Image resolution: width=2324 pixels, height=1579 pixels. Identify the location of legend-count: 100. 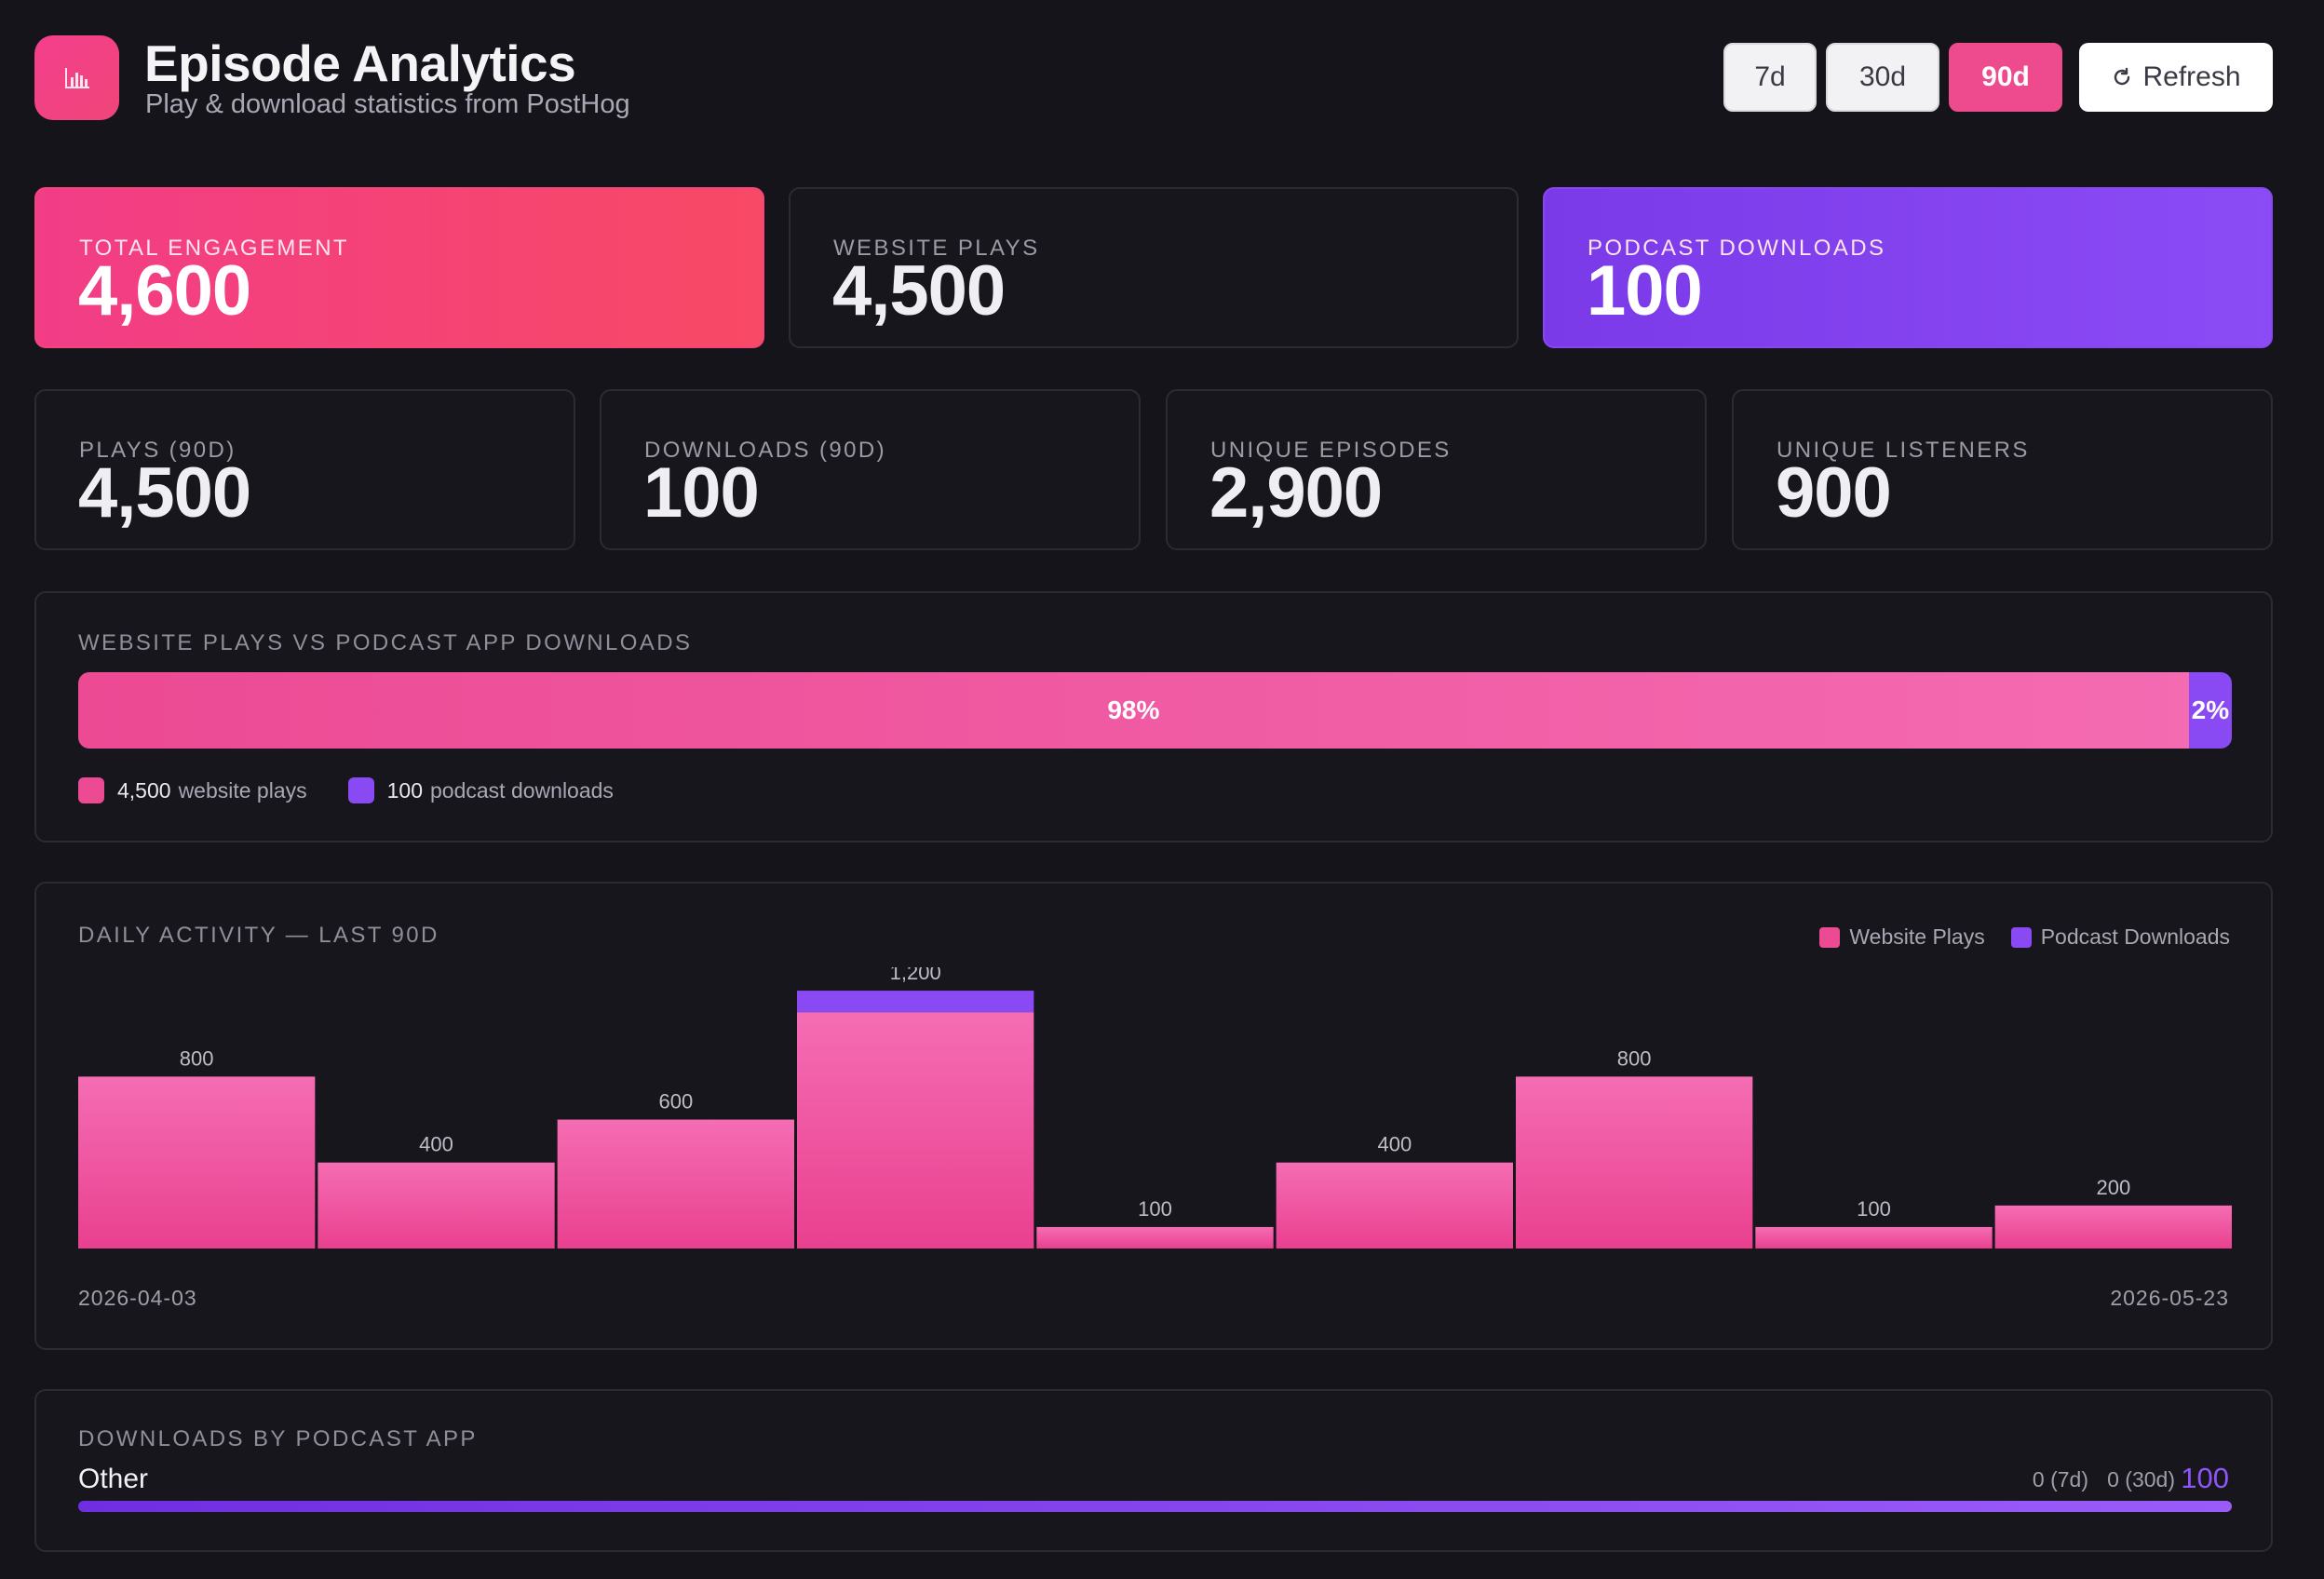
(405, 790).